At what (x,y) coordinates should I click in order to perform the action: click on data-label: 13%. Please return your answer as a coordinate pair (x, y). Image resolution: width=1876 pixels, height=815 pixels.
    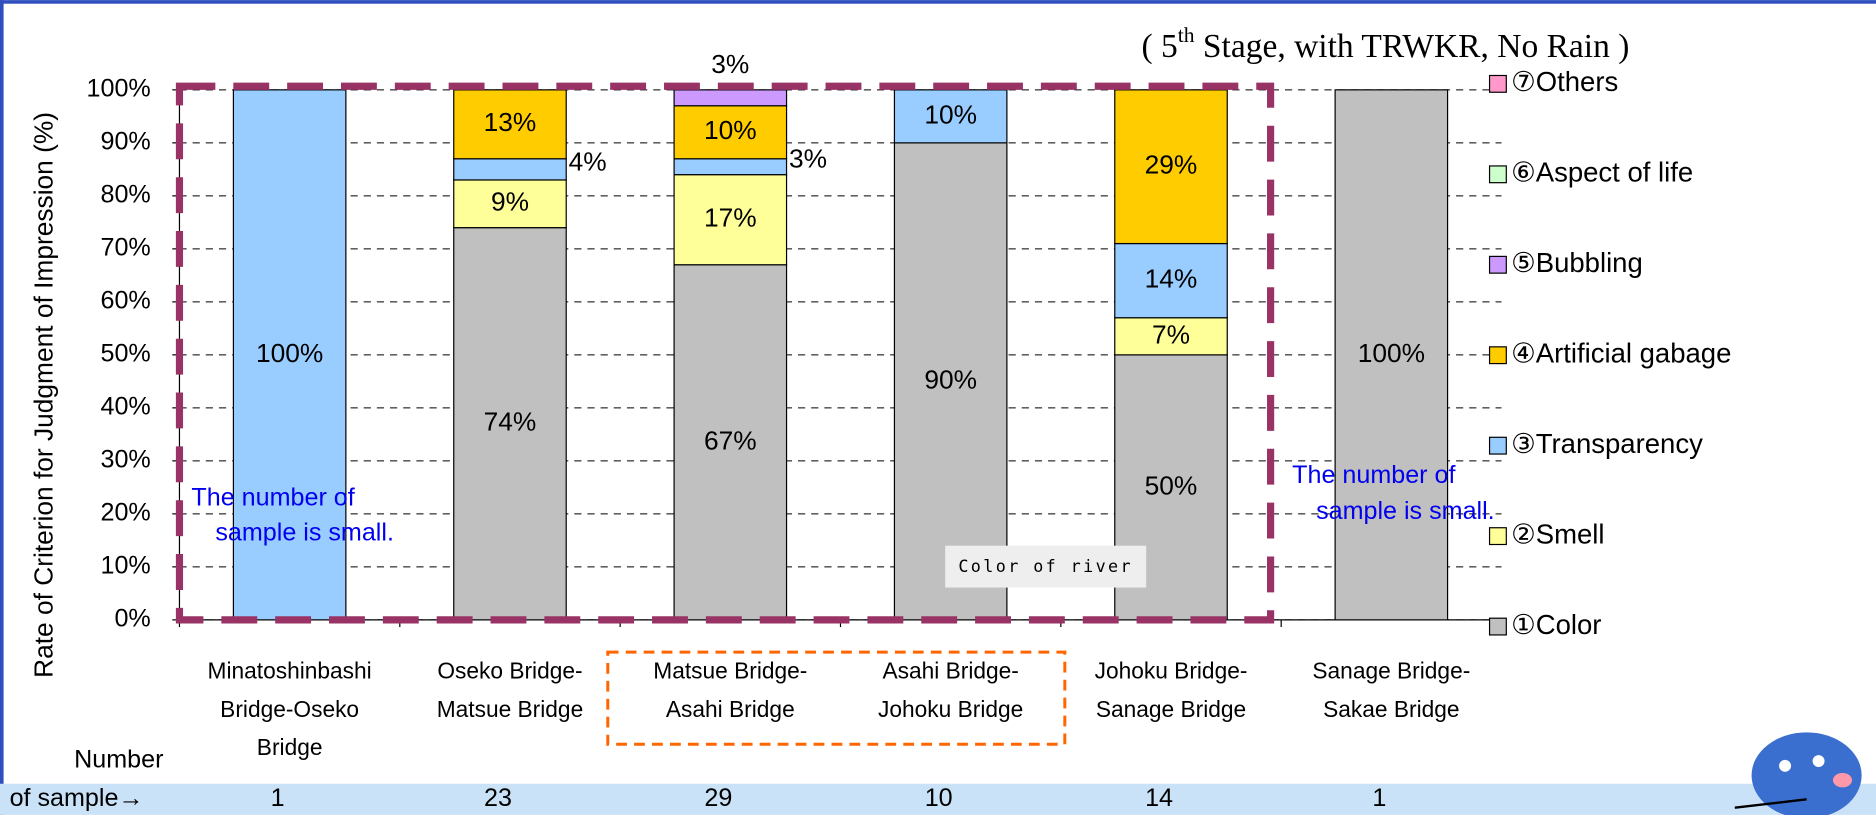
    Looking at the image, I should click on (510, 122).